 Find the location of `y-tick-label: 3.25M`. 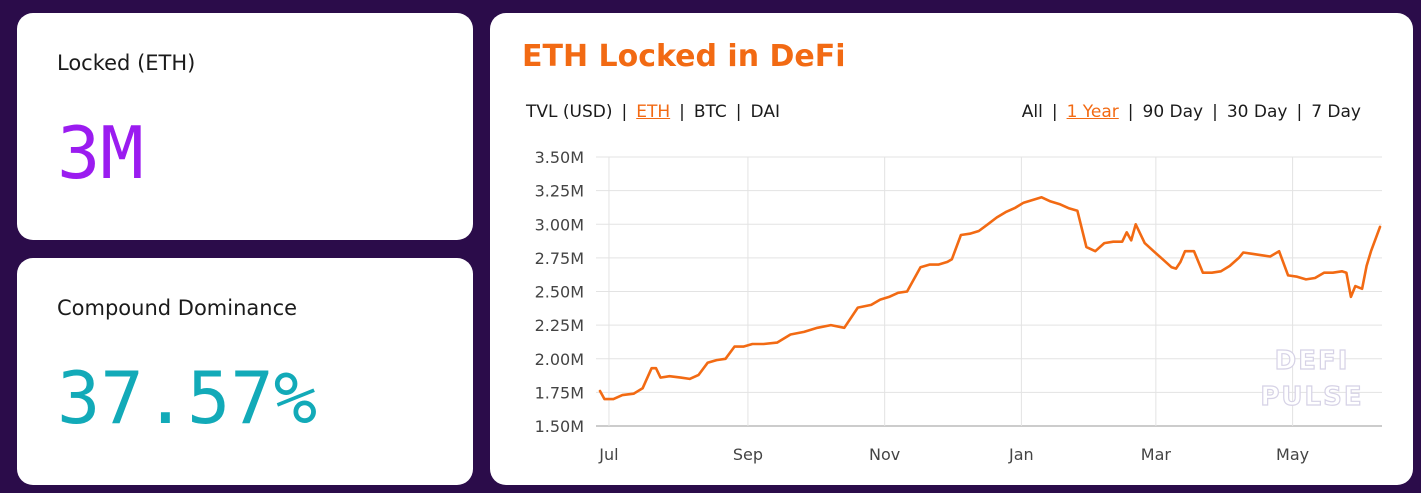

y-tick-label: 3.25M is located at coordinates (559, 191).